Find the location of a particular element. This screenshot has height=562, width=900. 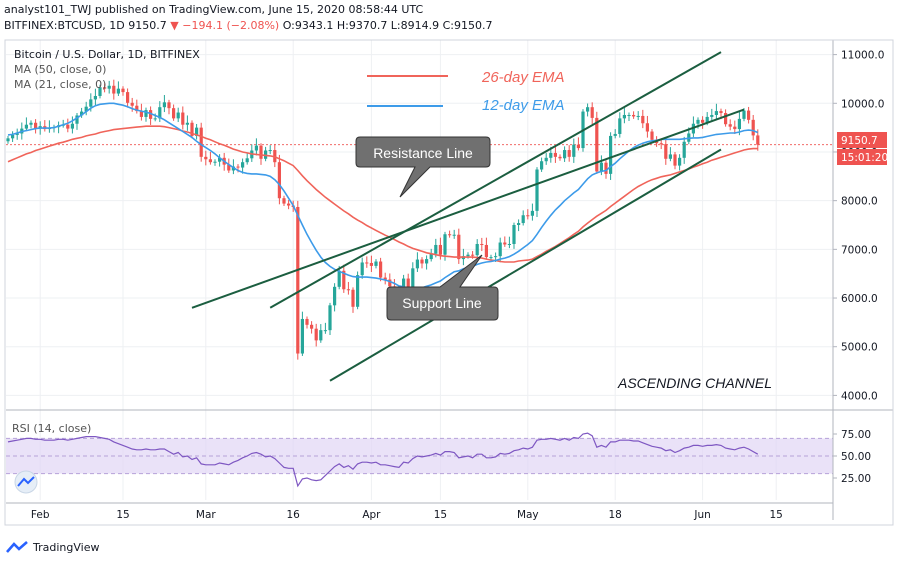

rsi-tick-label: 50.00 is located at coordinates (856, 457).